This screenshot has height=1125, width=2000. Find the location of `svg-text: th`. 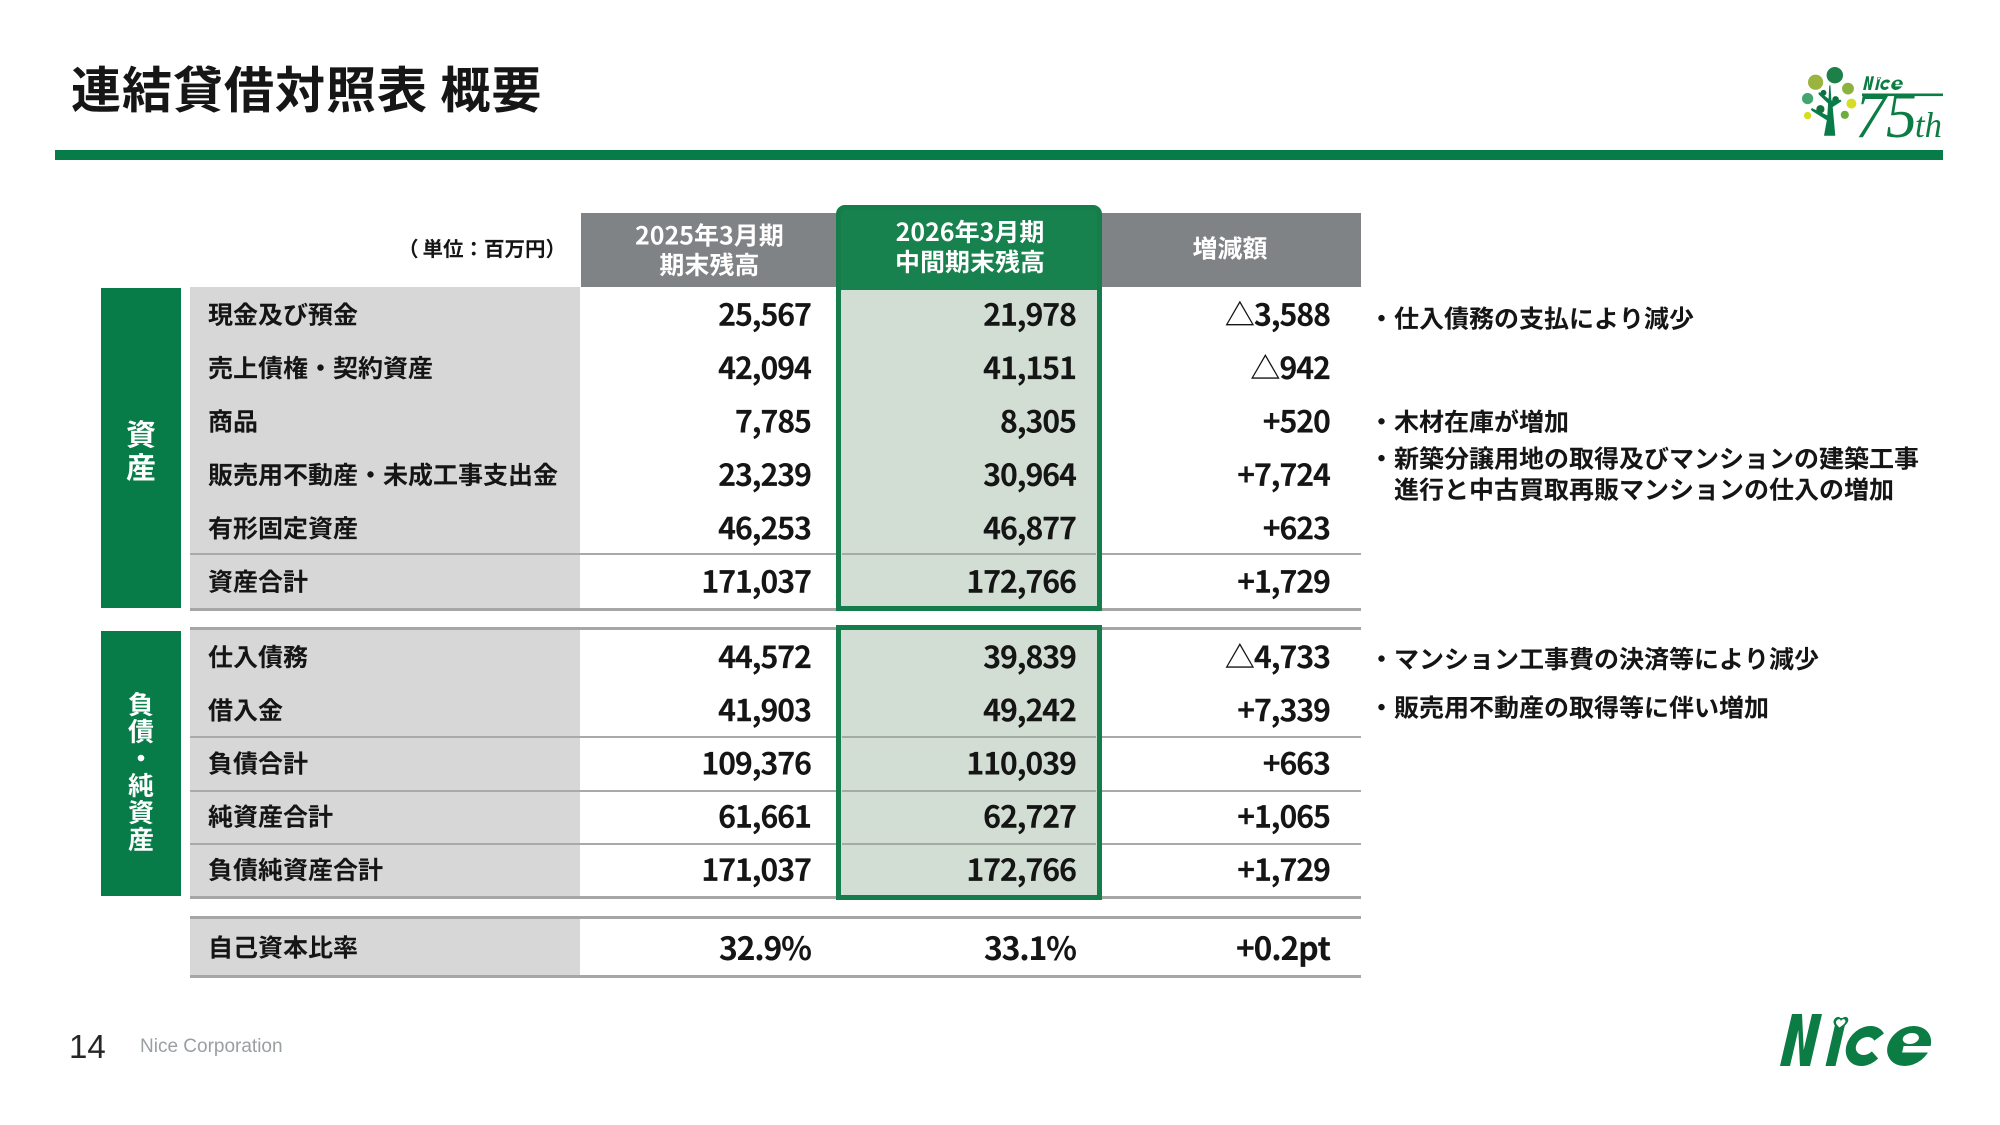

svg-text: th is located at coordinates (1928, 125).